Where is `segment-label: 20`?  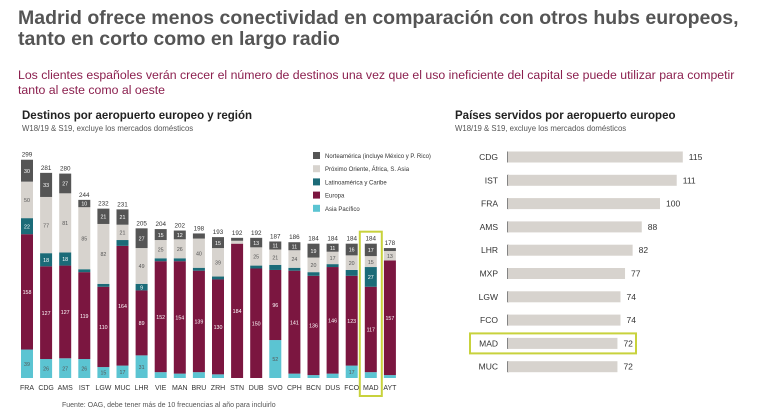 segment-label: 20 is located at coordinates (314, 266).